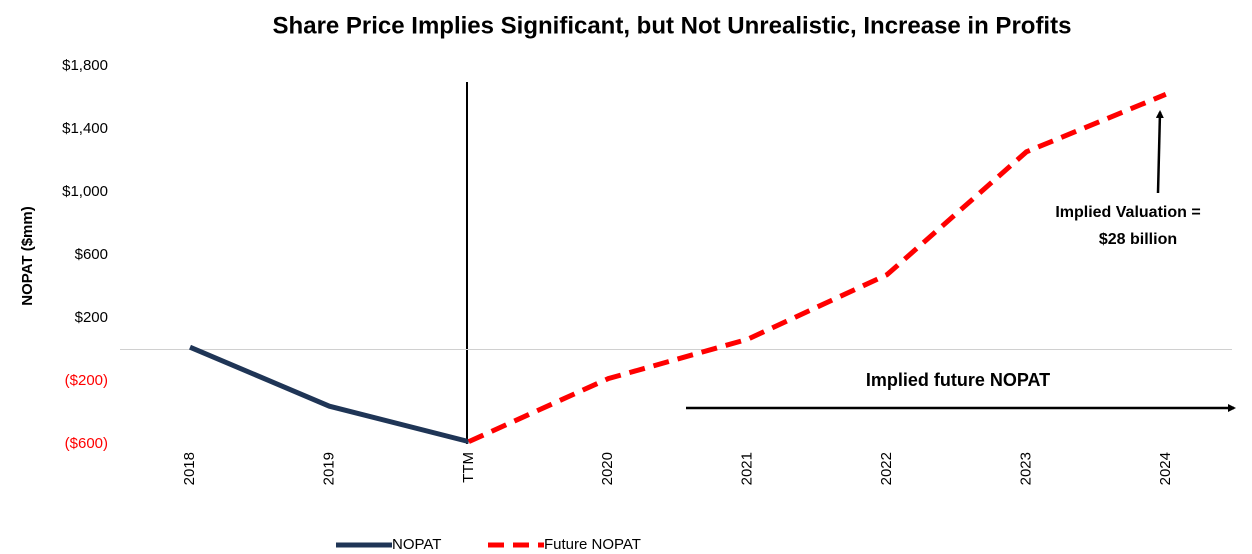 The image size is (1252, 554). I want to click on x-tick-label: 2022, so click(886, 468).